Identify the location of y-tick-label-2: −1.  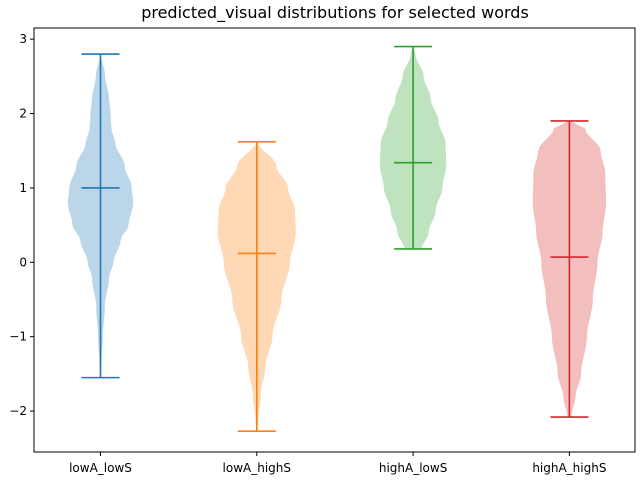
(18, 337).